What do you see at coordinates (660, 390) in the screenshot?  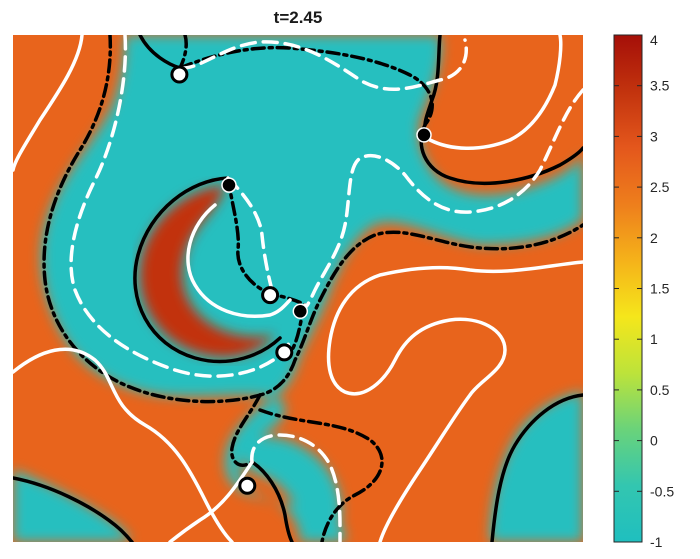 I see `colorbar-tick-label: 0.5` at bounding box center [660, 390].